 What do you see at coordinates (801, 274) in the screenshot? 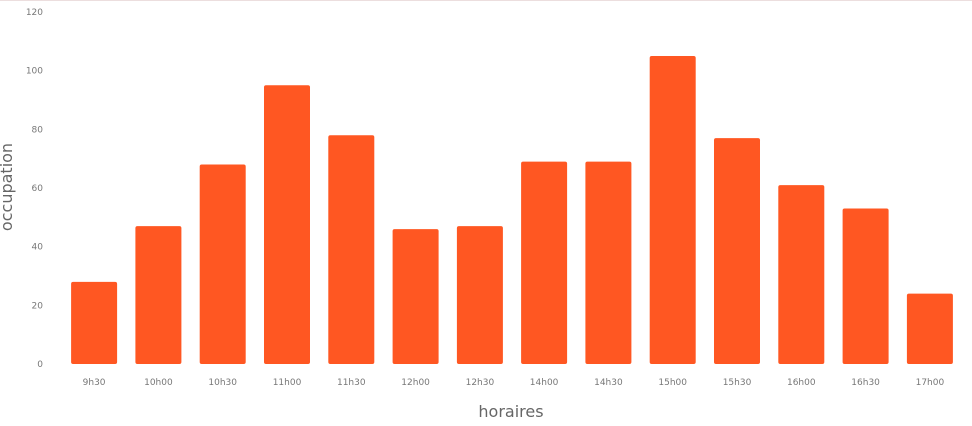
I see `bar-16h00` at bounding box center [801, 274].